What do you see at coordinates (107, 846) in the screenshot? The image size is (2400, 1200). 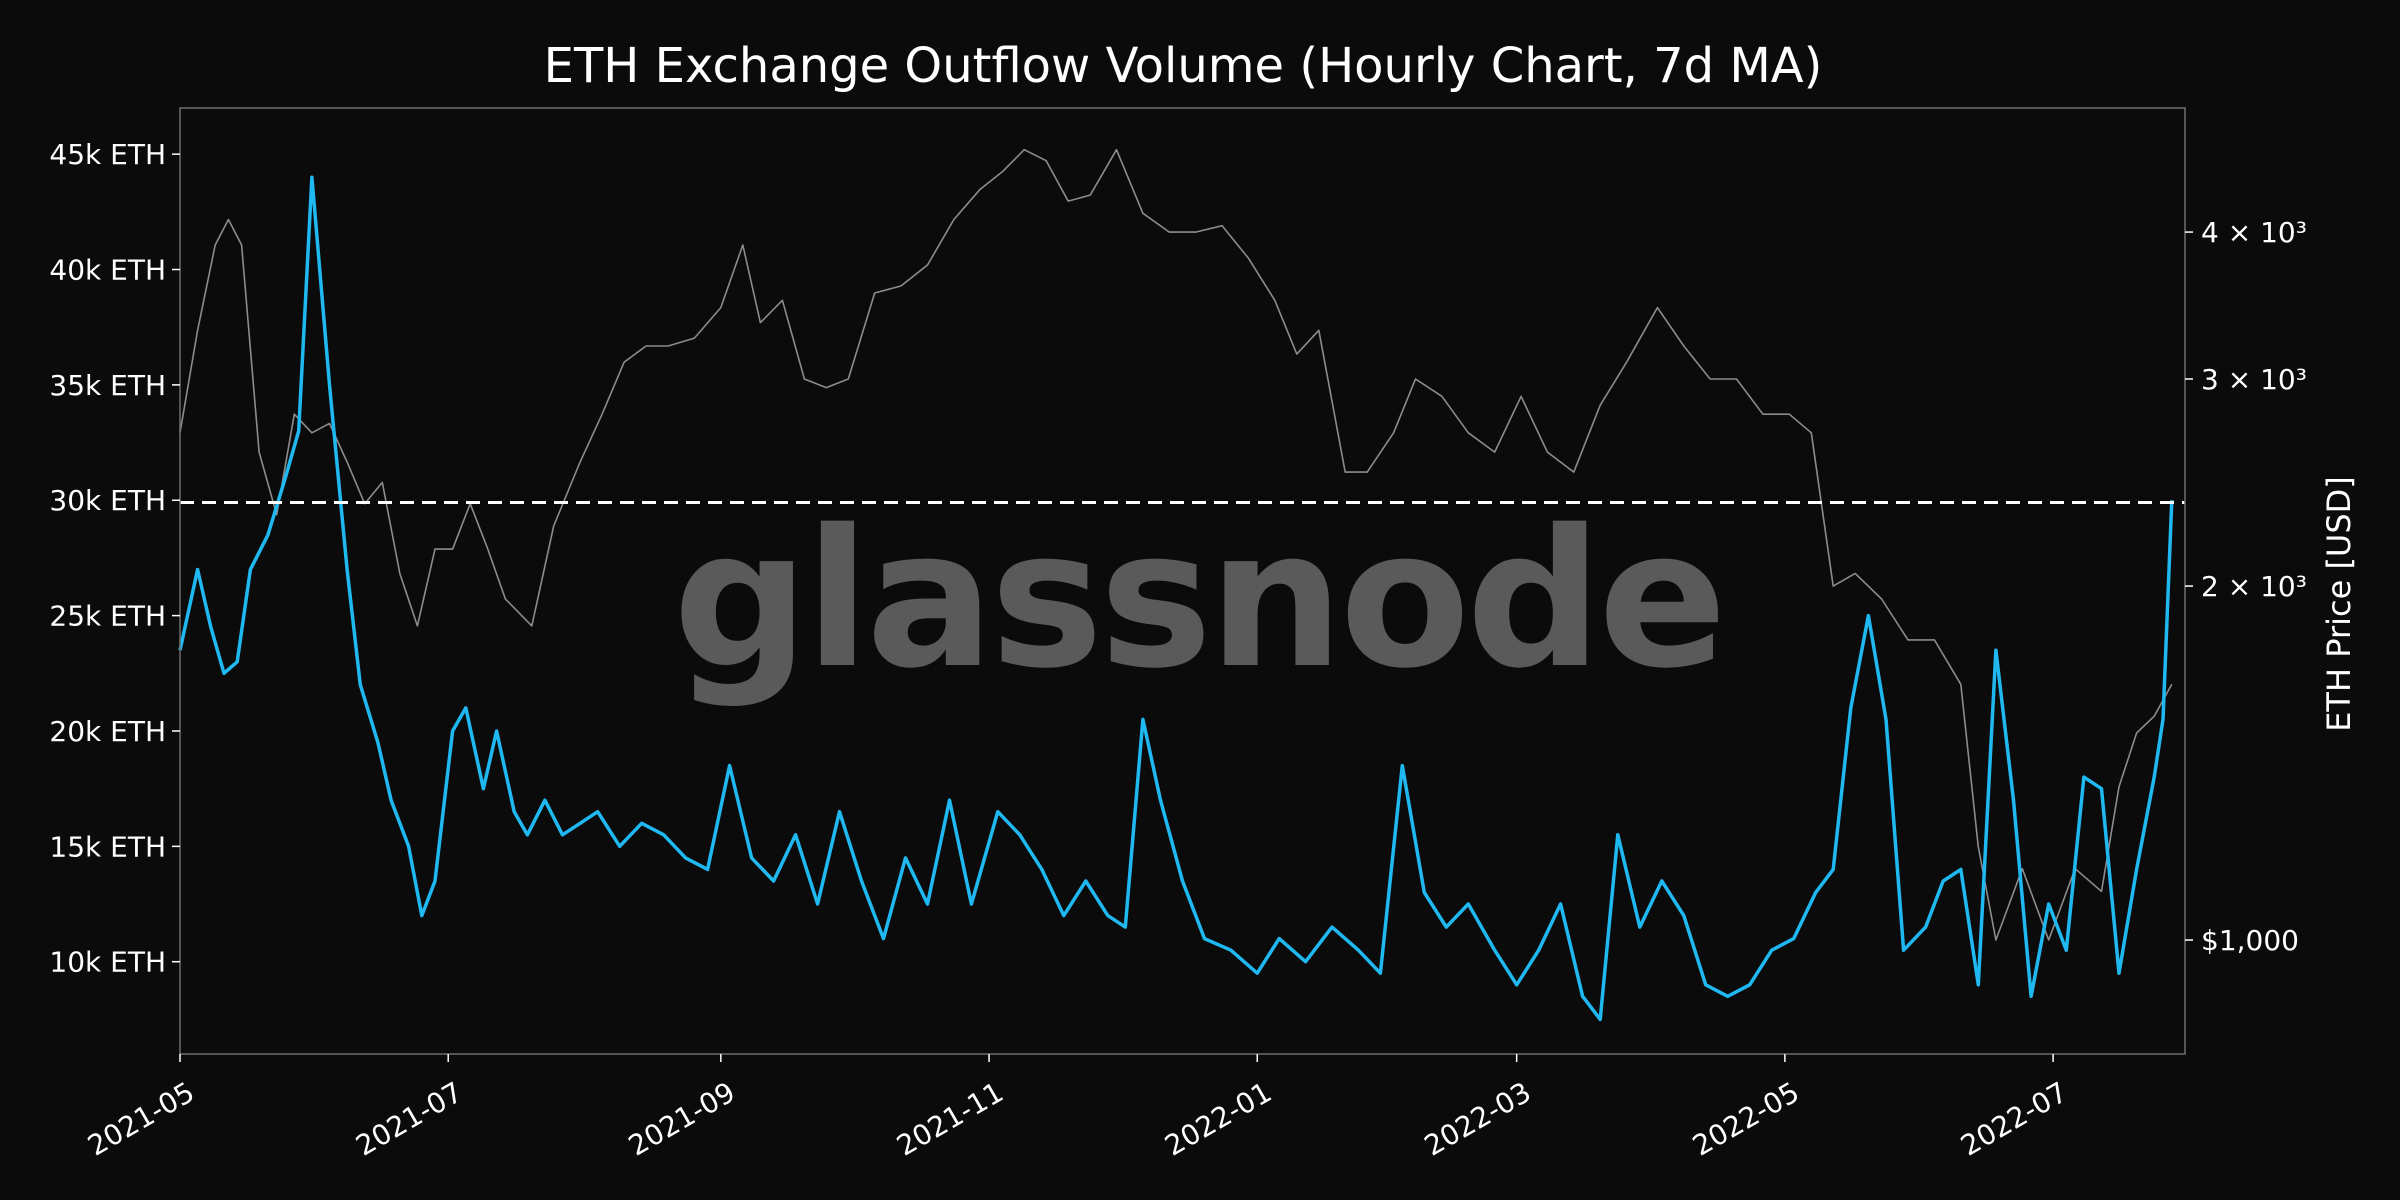 I see `y-left-tick-label: 15k ETH` at bounding box center [107, 846].